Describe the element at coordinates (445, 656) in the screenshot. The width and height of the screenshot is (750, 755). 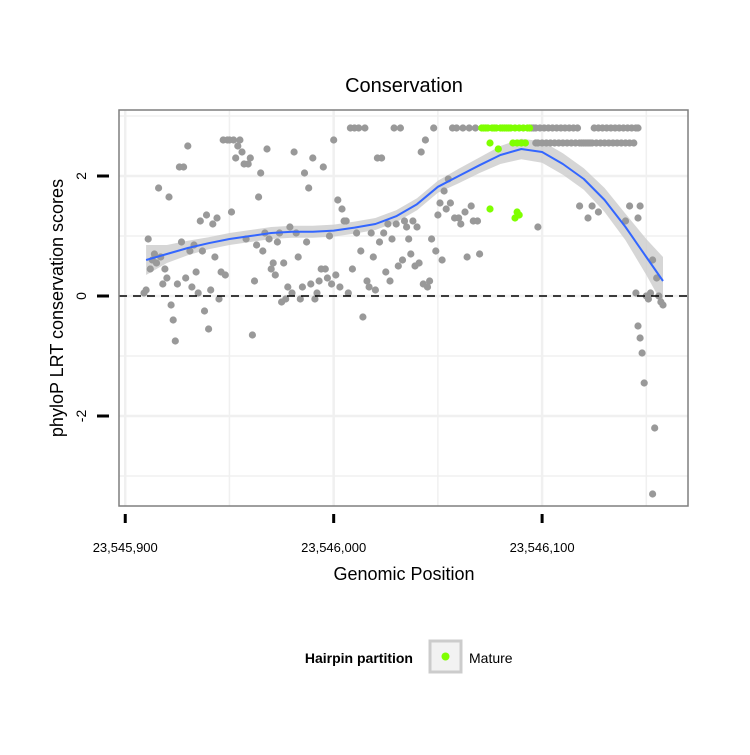
I see `legend-key-mature-dot` at that location.